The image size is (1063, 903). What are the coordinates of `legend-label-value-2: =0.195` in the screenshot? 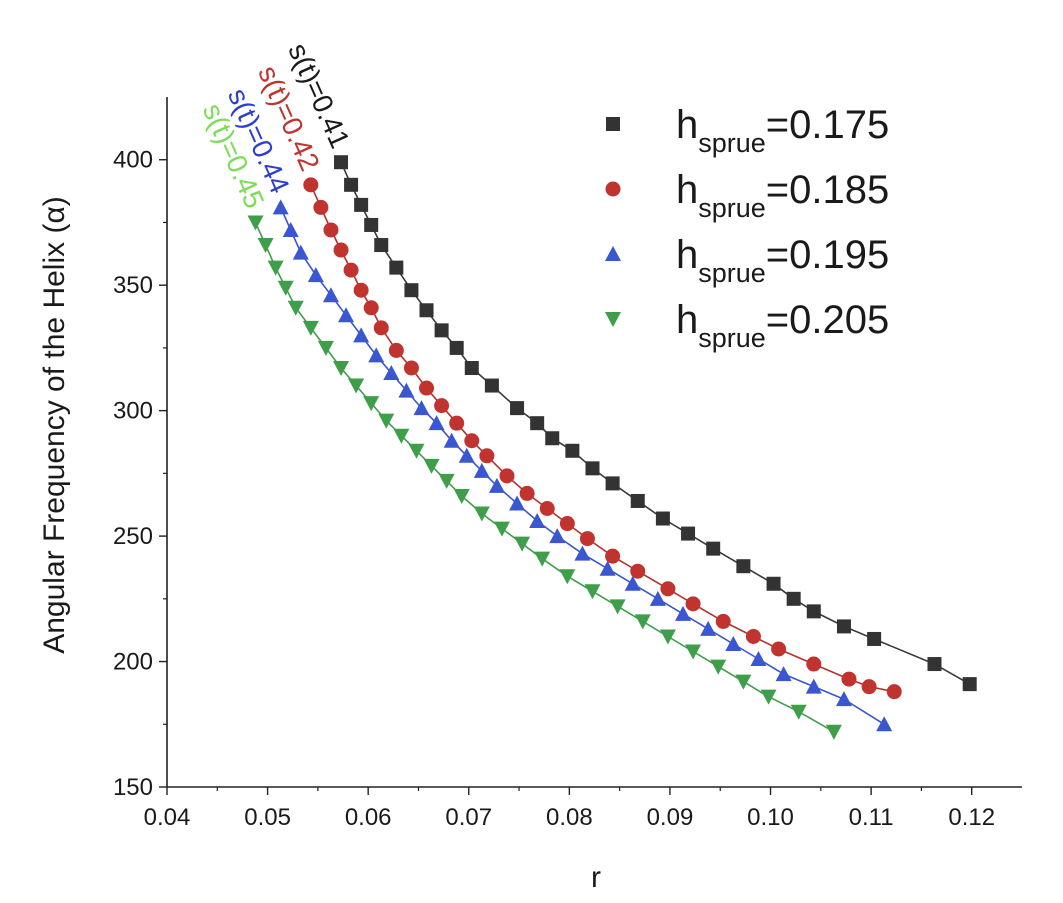 It's located at (827, 255).